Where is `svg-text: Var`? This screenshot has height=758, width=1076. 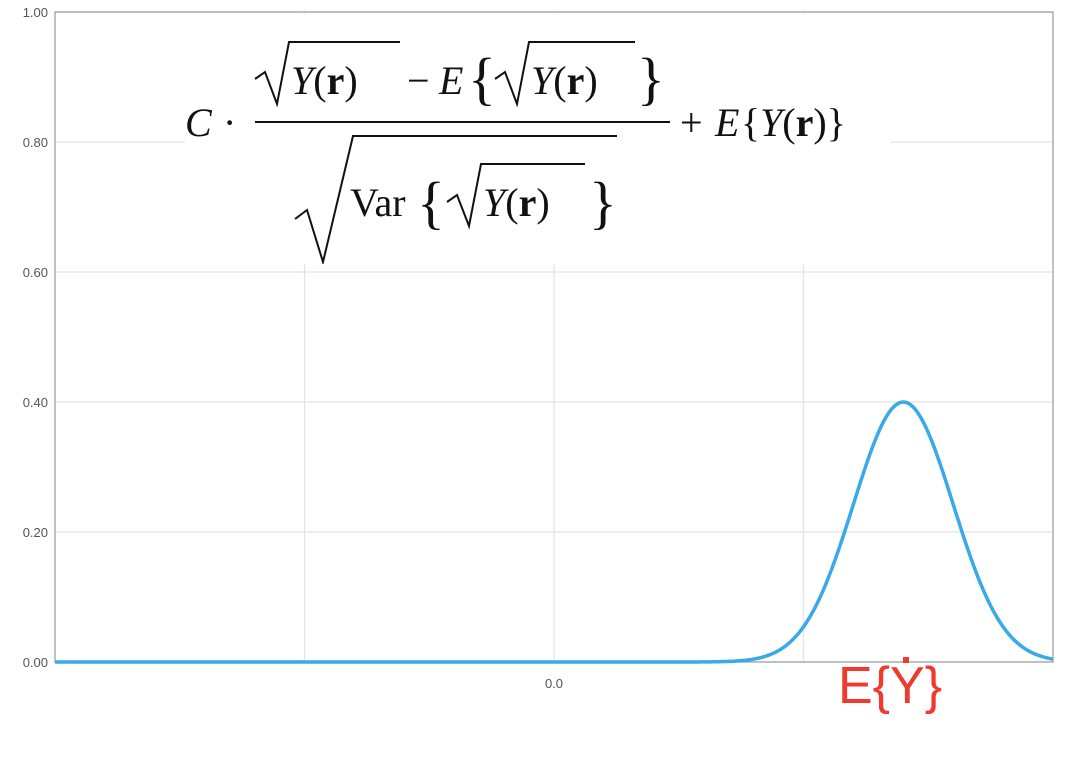 svg-text: Var is located at coordinates (378, 202).